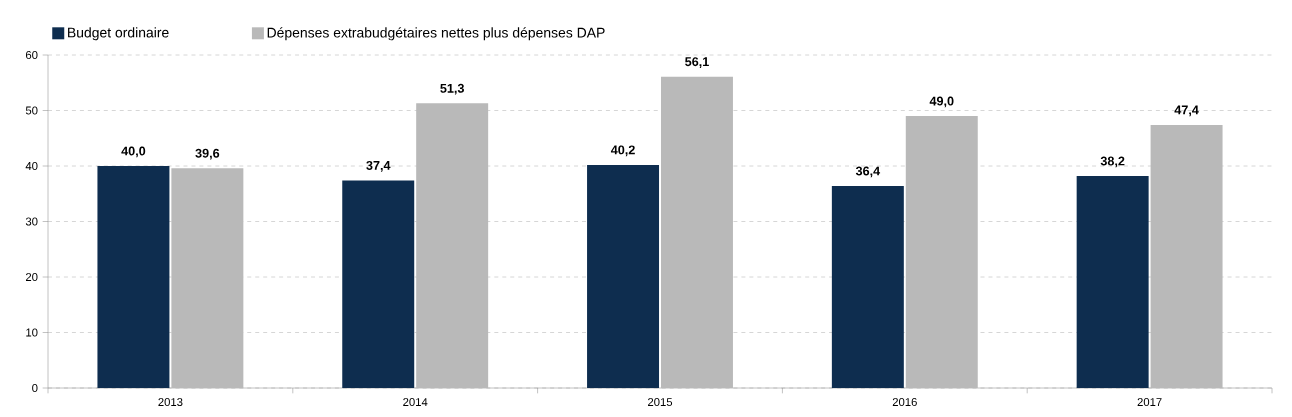  Describe the element at coordinates (32, 332) in the screenshot. I see `y-tick-label: 10` at that location.